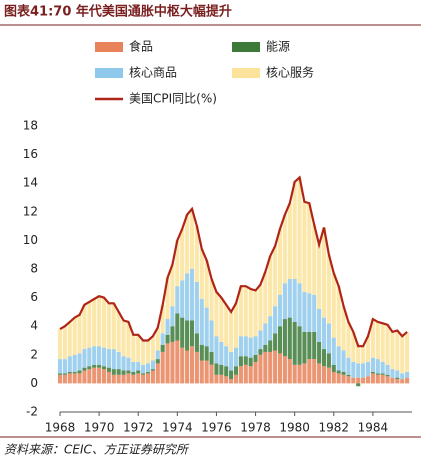 The height and width of the screenshot is (465, 421). I want to click on legend-label: 食品, so click(141, 46).